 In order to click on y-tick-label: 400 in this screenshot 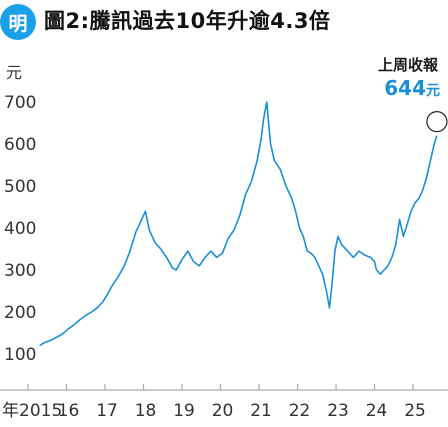, I will do `click(20, 229)`.